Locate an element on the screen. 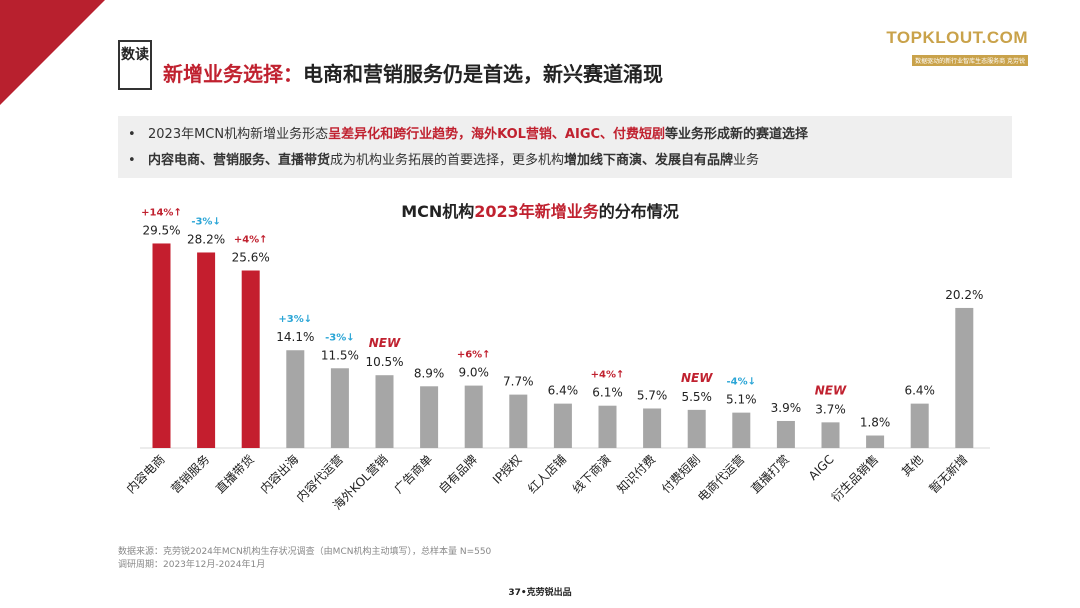  bullet-highlight: 呈差异化和跨行业趋势，海外KOL营销、AIGC、付费短剧 is located at coordinates (497, 134).